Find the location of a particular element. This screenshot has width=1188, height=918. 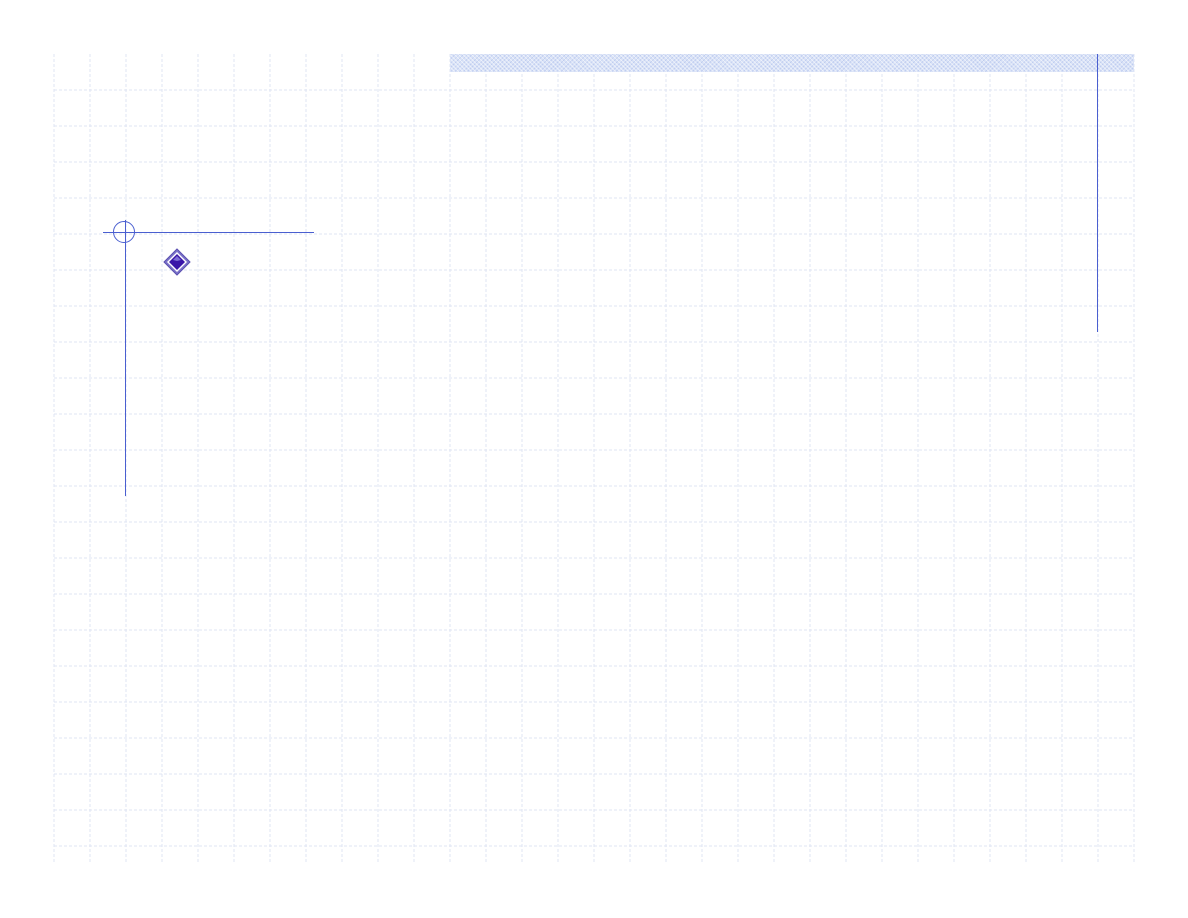

corner-circle-ornament is located at coordinates (124, 232).